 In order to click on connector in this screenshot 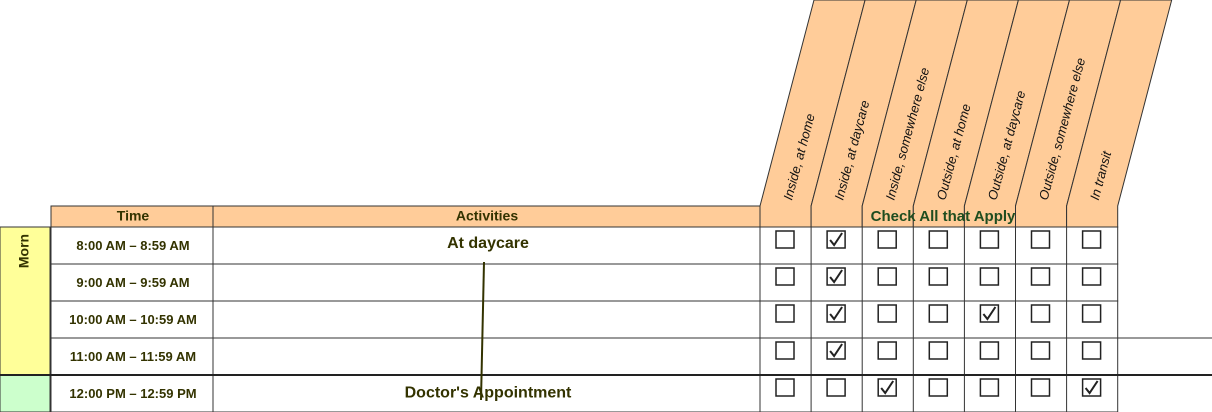, I will do `click(482, 331)`.